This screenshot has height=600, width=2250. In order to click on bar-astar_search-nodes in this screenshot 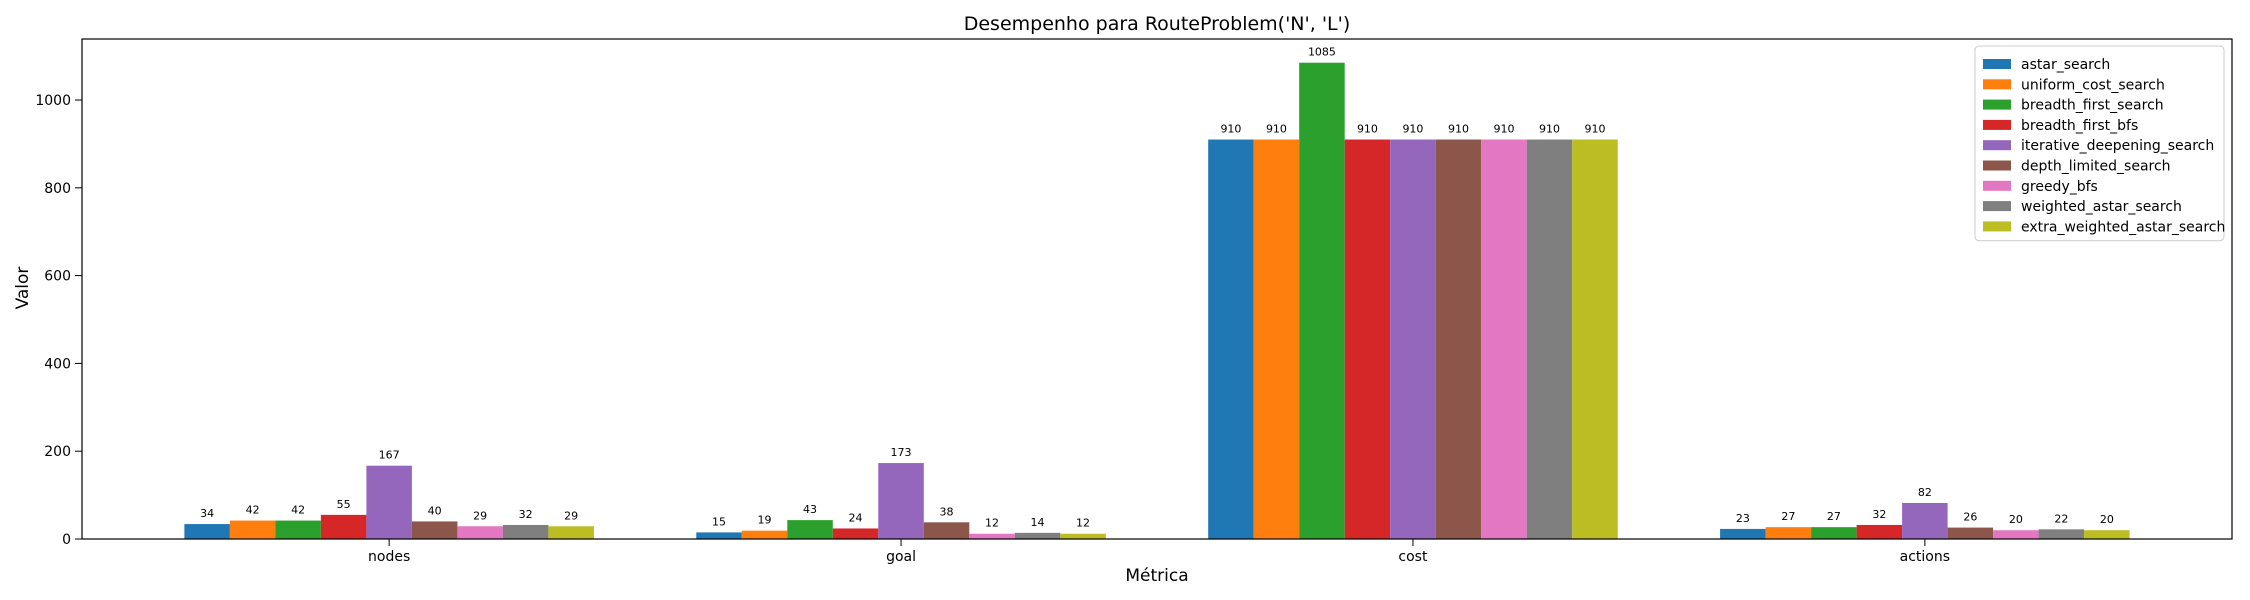, I will do `click(207, 531)`.